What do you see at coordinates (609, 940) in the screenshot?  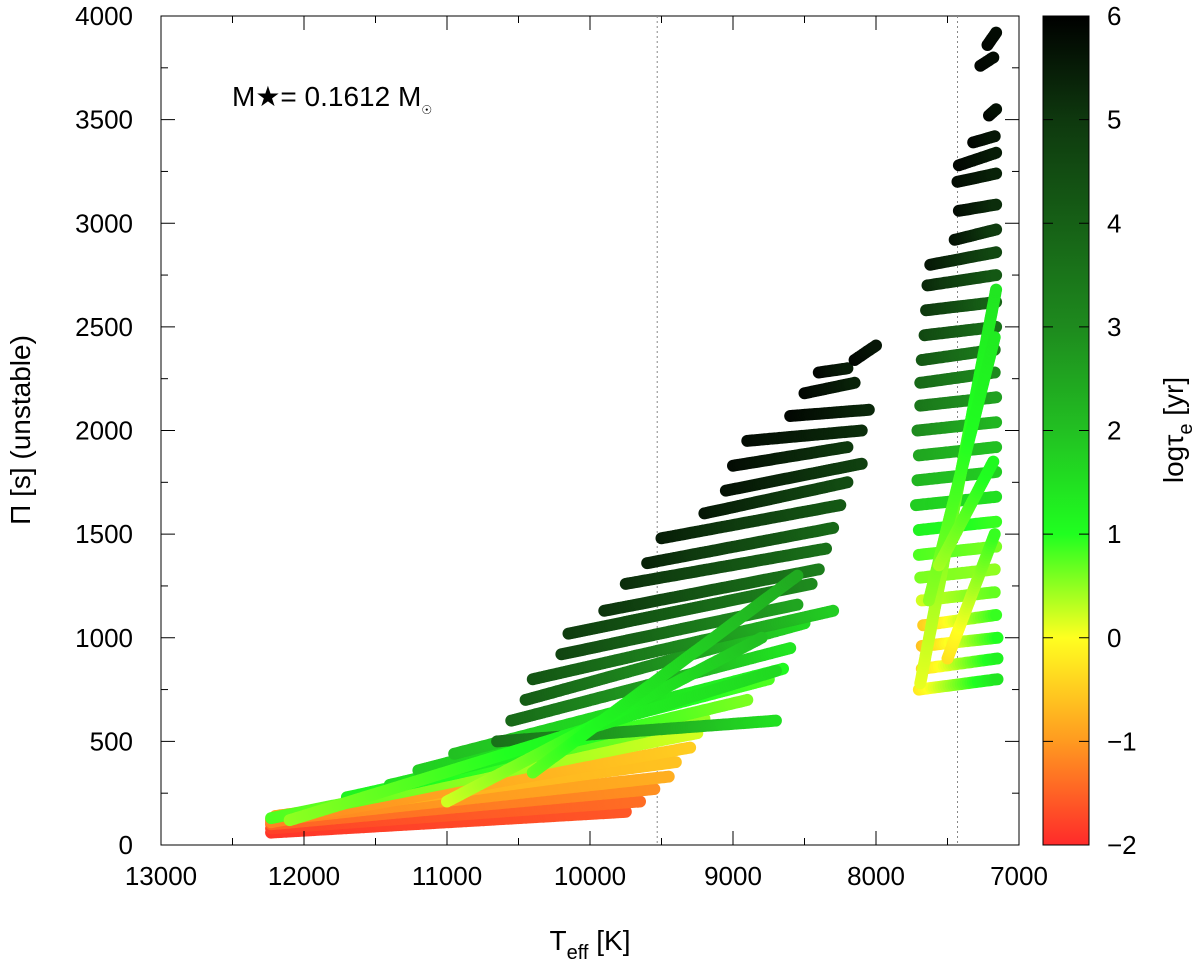 I see `x-axis-title-unit: [K]` at bounding box center [609, 940].